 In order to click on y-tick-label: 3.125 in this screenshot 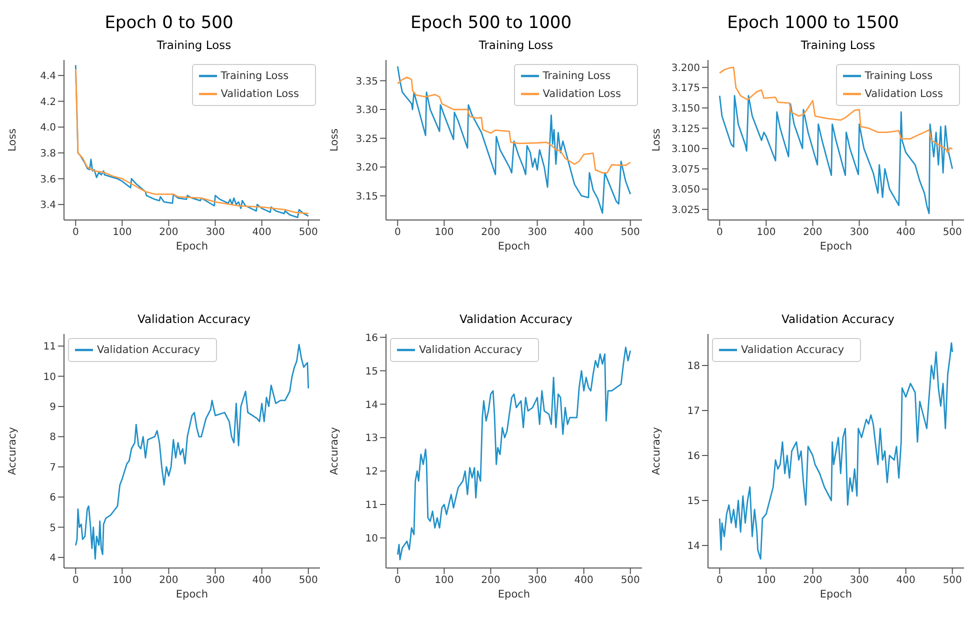, I will do `click(685, 129)`.